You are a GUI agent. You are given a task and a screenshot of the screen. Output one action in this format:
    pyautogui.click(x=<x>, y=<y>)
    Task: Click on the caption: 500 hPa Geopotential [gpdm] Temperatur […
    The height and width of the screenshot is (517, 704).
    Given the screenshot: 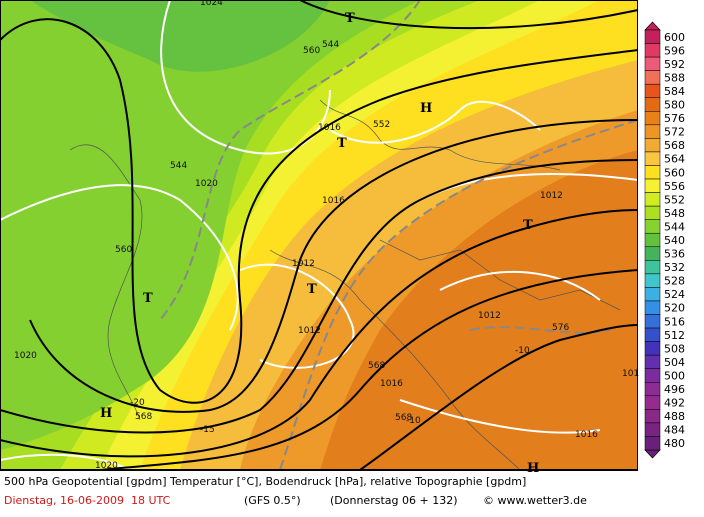 What is the action you would take?
    pyautogui.click(x=319, y=488)
    